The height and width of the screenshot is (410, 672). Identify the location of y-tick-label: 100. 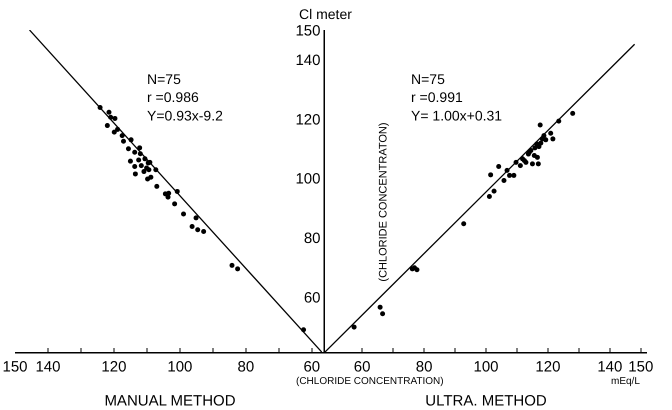
(307, 179).